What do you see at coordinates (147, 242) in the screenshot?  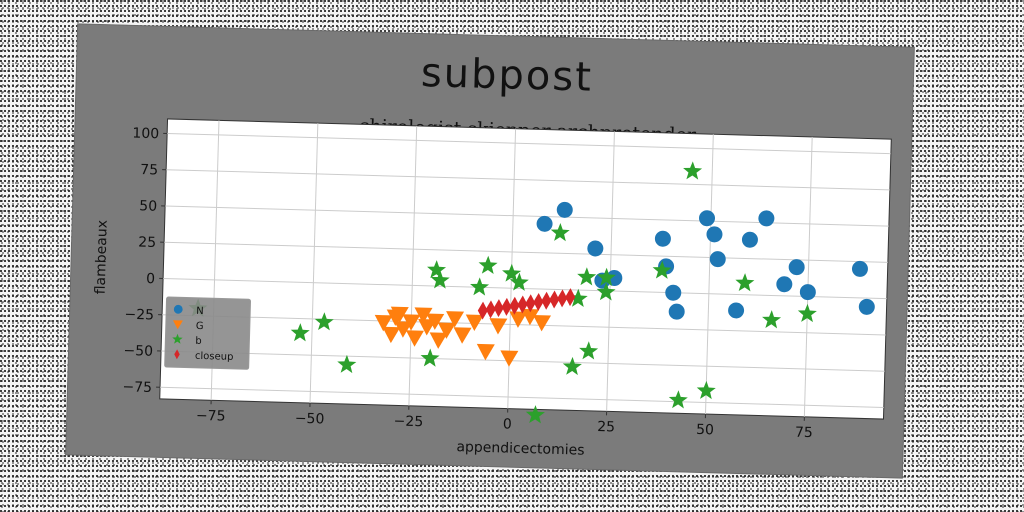 I see `y-tick-label: 25` at bounding box center [147, 242].